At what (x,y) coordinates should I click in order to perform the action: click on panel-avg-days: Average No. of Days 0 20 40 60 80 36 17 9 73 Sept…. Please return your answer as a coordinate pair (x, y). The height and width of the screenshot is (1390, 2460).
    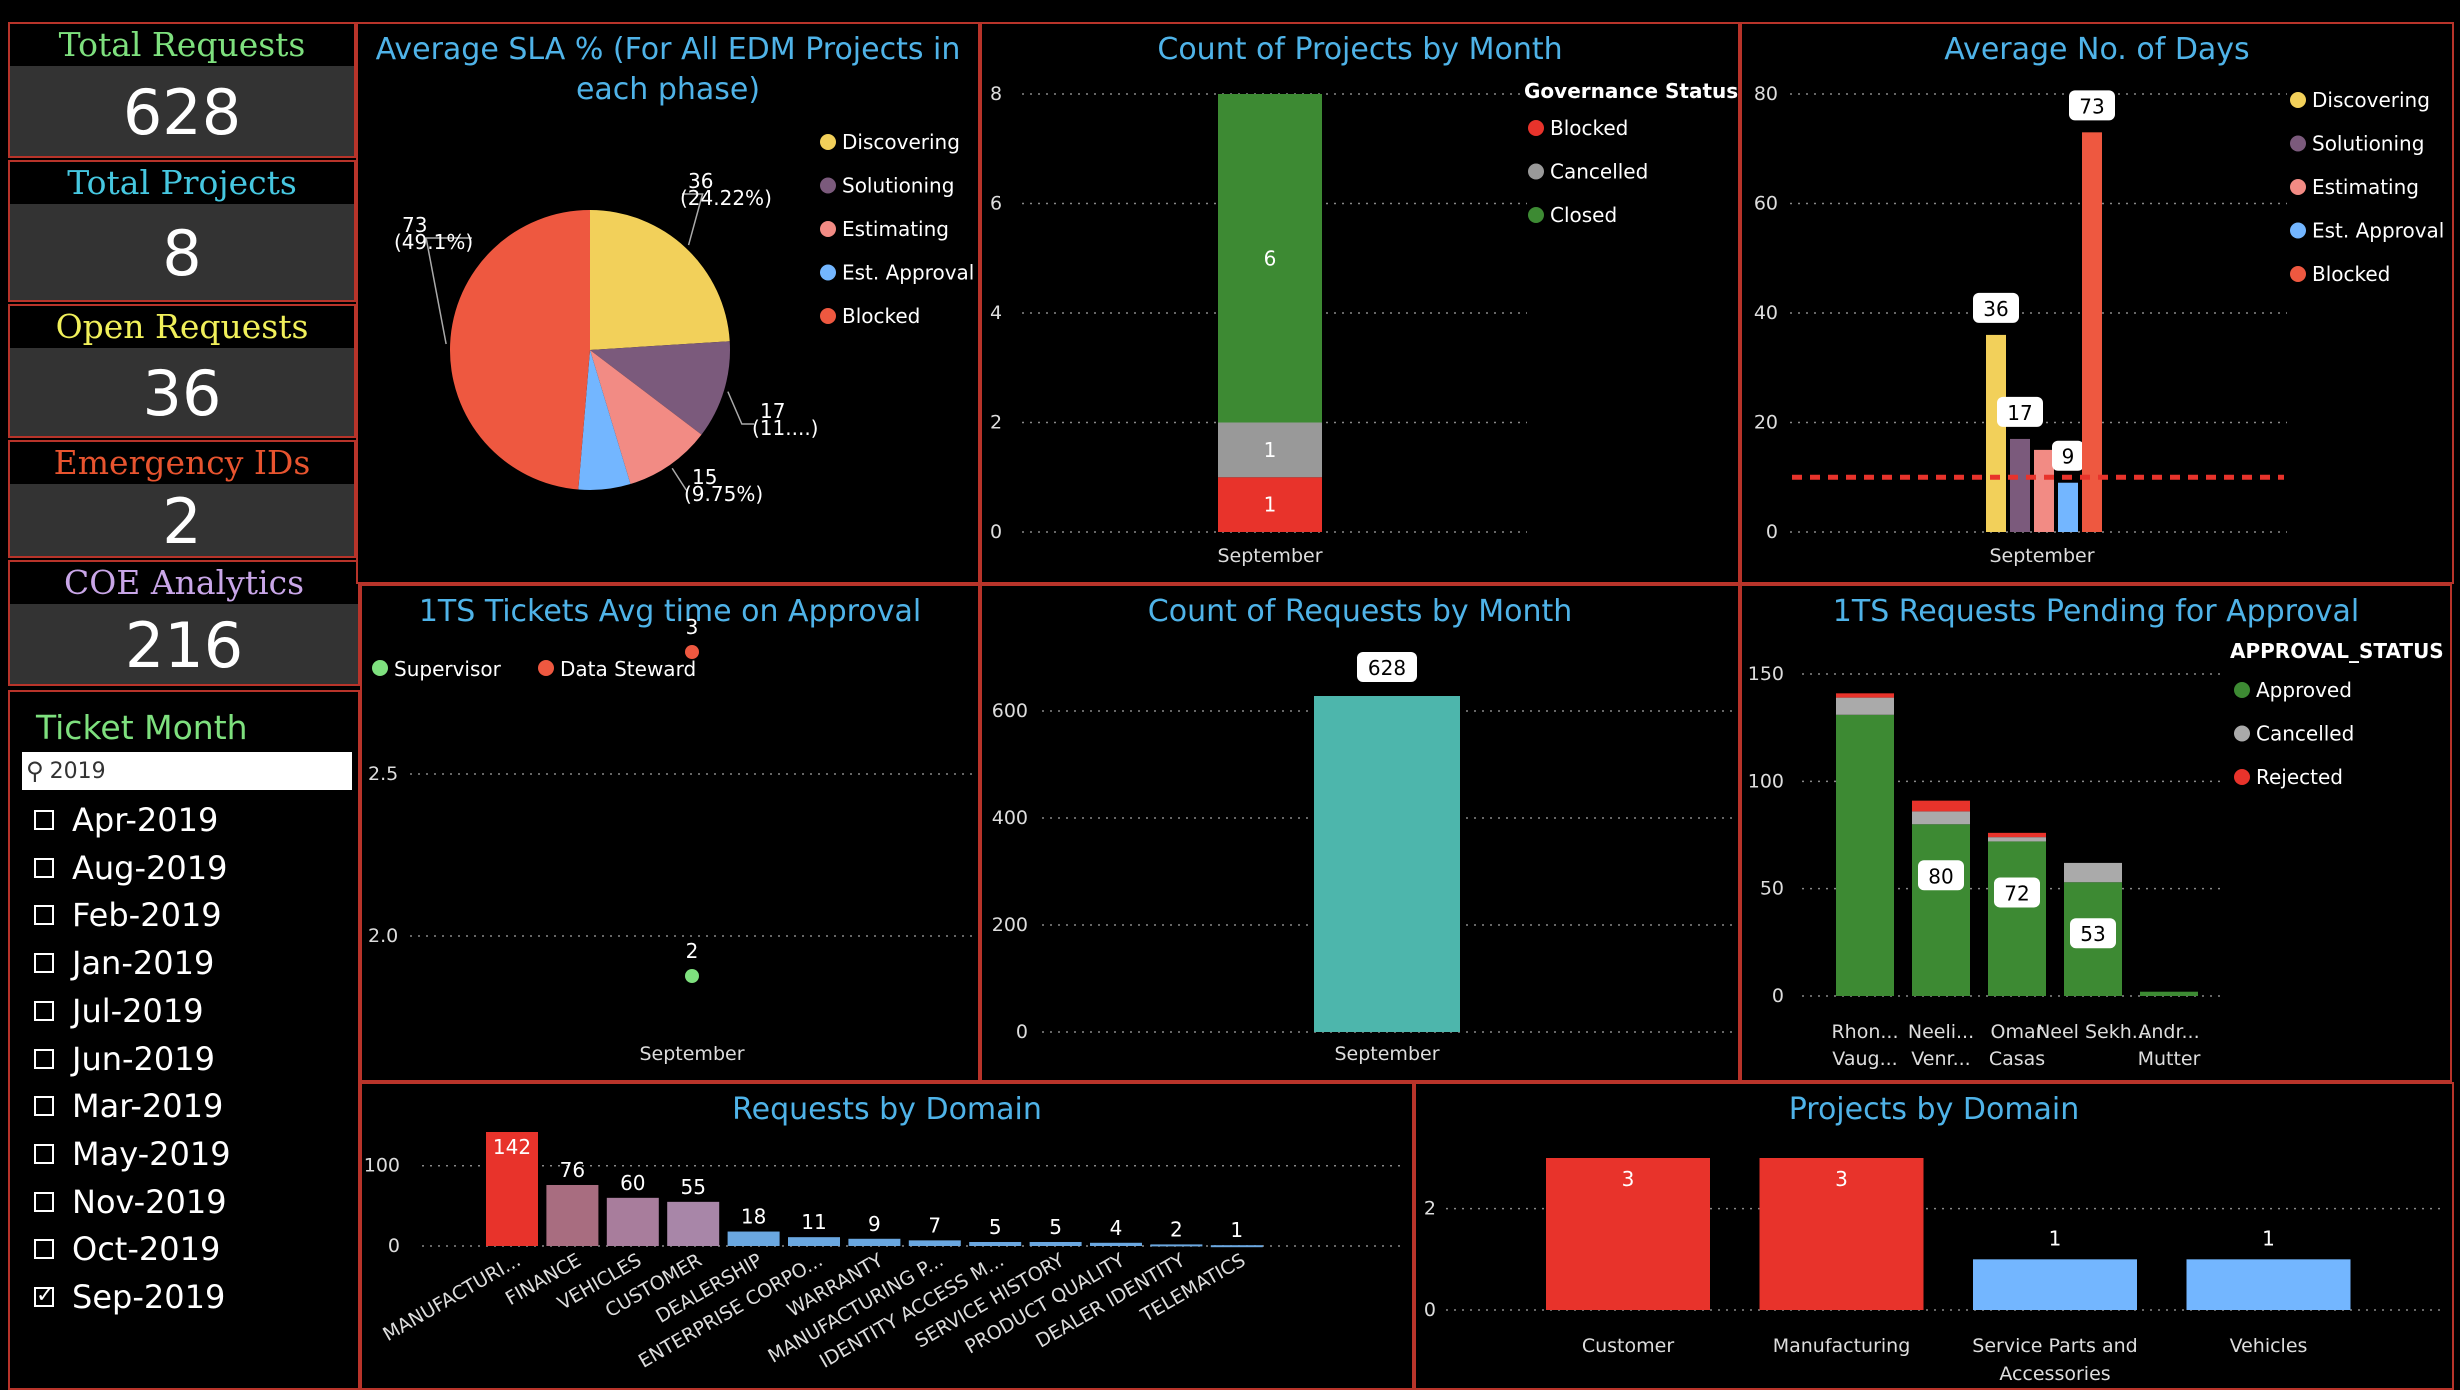
    Looking at the image, I should click on (2097, 303).